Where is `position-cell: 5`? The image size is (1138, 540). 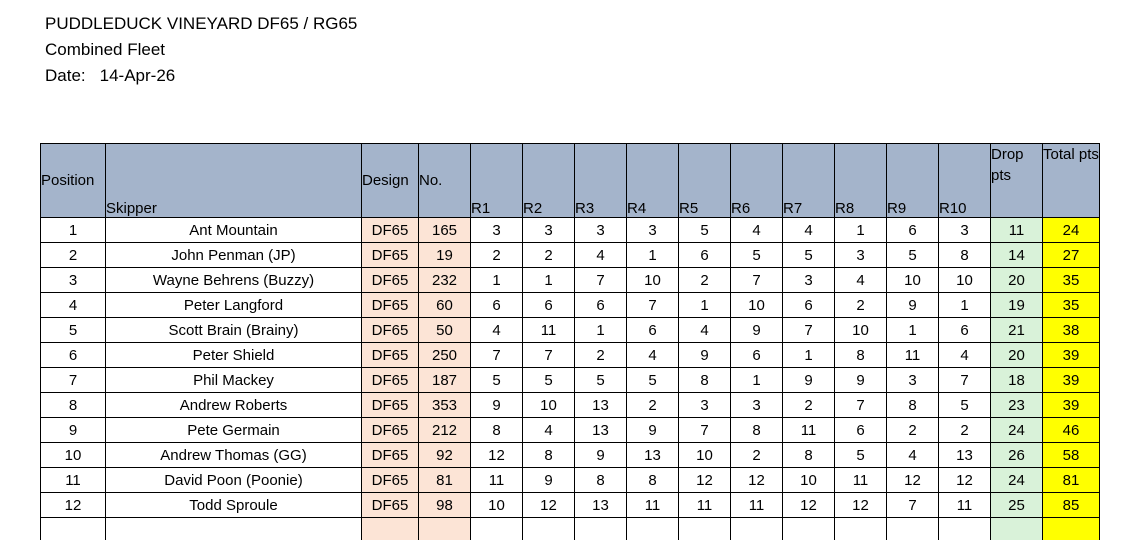
position-cell: 5 is located at coordinates (73, 330).